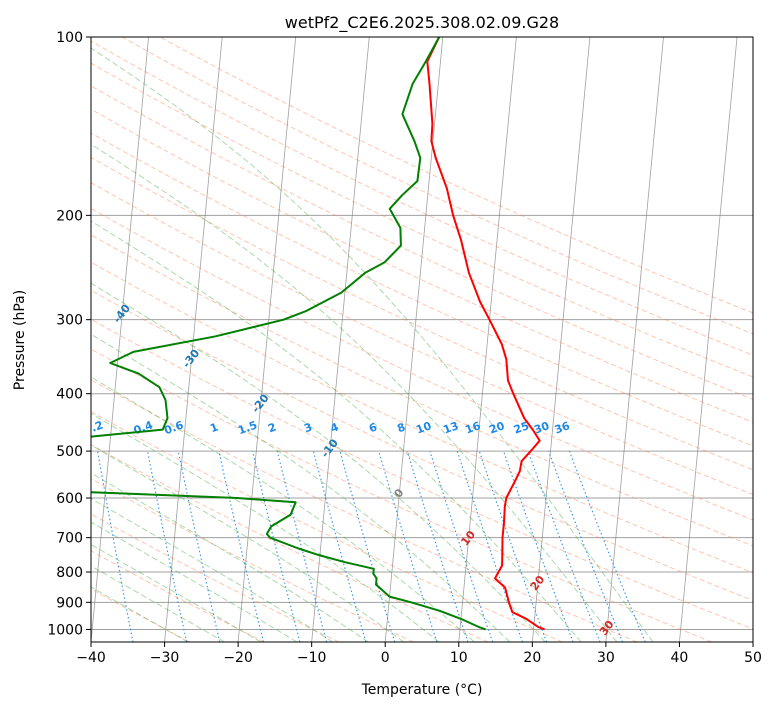  Describe the element at coordinates (562, 428) in the screenshot. I see `mixing-ratio-label: 36` at that location.